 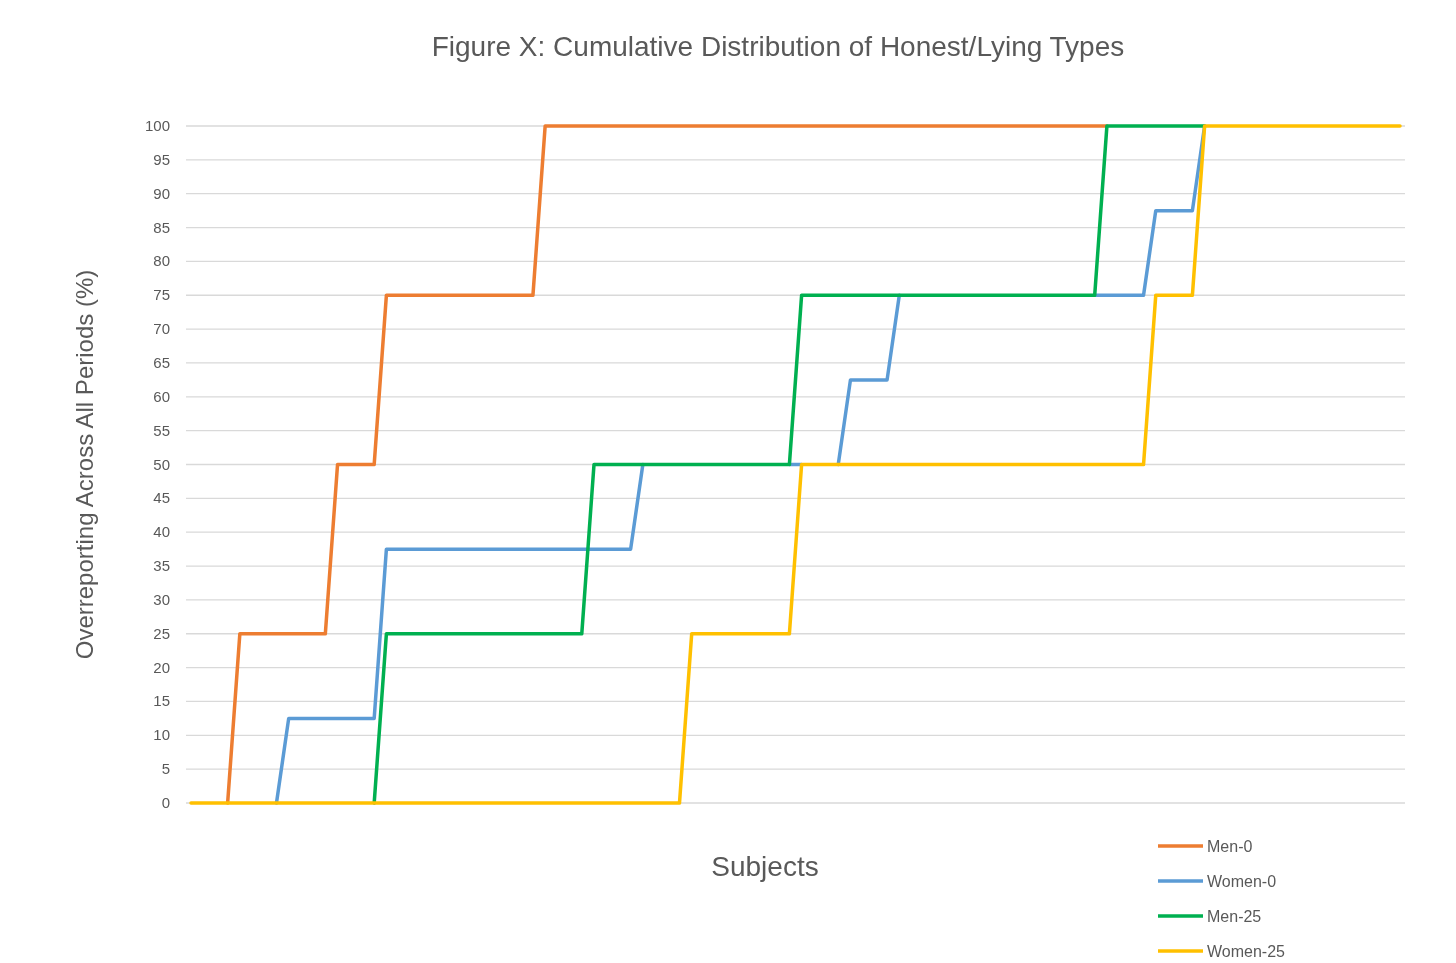 What do you see at coordinates (161, 261) in the screenshot?
I see `y-tick-label: 80` at bounding box center [161, 261].